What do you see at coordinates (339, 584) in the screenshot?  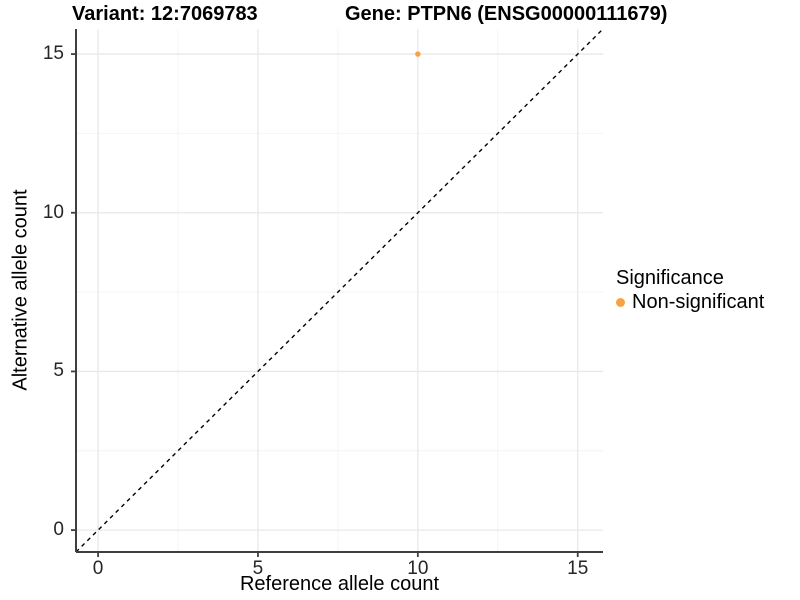 I see `x-axis-title: Reference allele count` at bounding box center [339, 584].